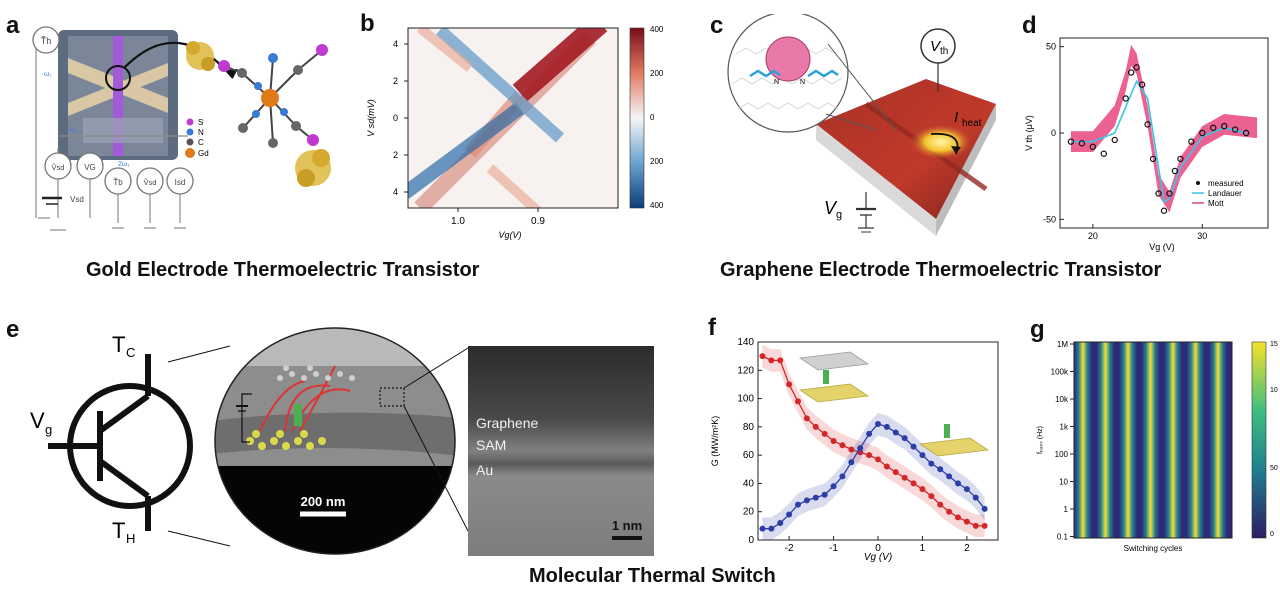 The width and height of the screenshot is (1280, 592). Describe the element at coordinates (1029, 133) in the screenshot. I see `d-ylabel: V th (μV)` at that location.